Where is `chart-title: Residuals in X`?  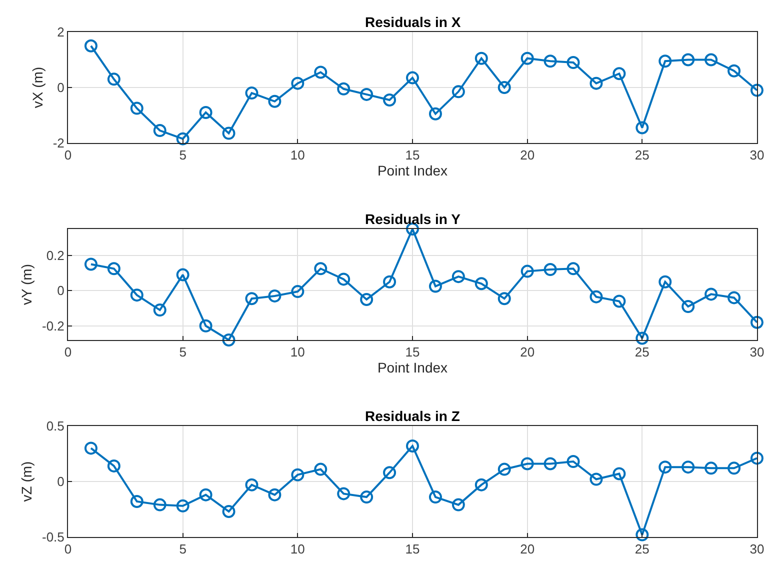
chart-title: Residuals in X is located at coordinates (413, 22).